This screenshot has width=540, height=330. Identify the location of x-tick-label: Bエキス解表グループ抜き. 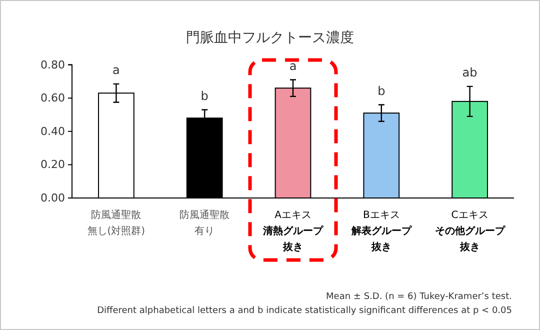
(381, 231).